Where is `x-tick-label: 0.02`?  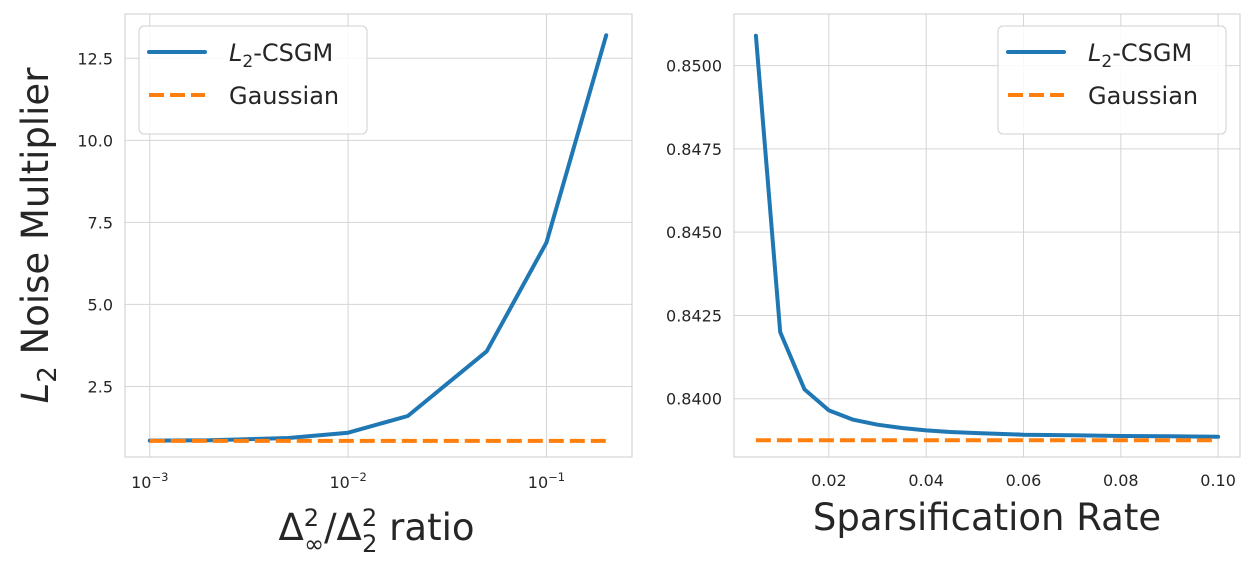 x-tick-label: 0.02 is located at coordinates (829, 480).